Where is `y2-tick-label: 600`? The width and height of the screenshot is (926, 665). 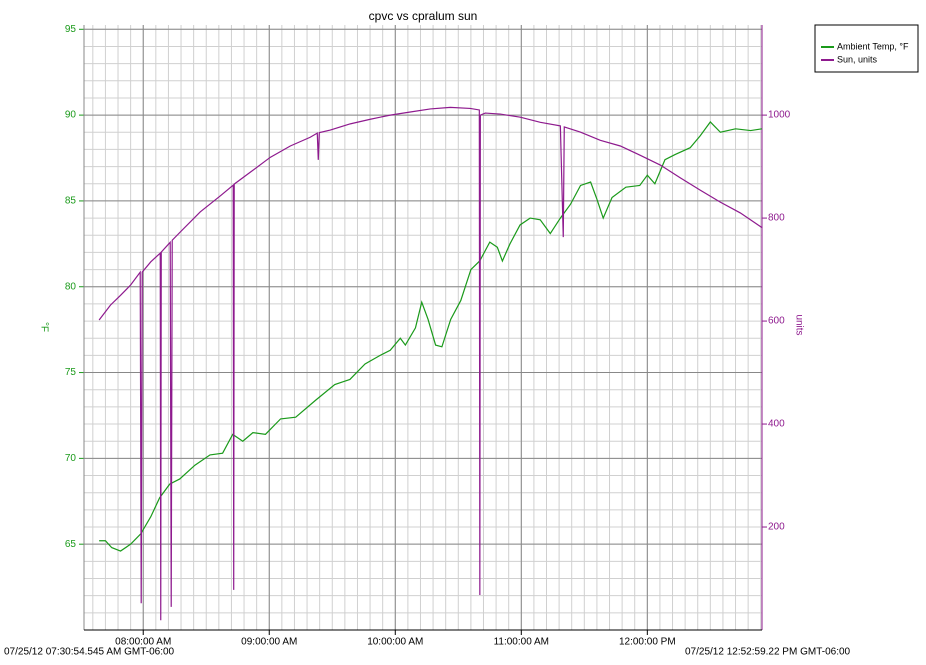
y2-tick-label: 600 is located at coordinates (776, 321).